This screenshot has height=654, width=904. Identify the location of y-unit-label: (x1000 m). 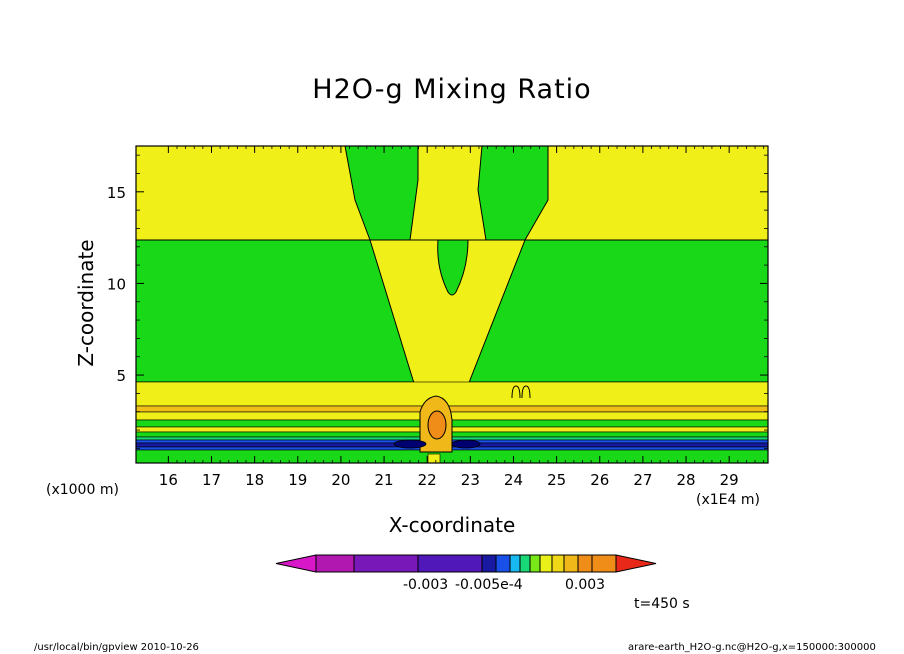
(82, 490).